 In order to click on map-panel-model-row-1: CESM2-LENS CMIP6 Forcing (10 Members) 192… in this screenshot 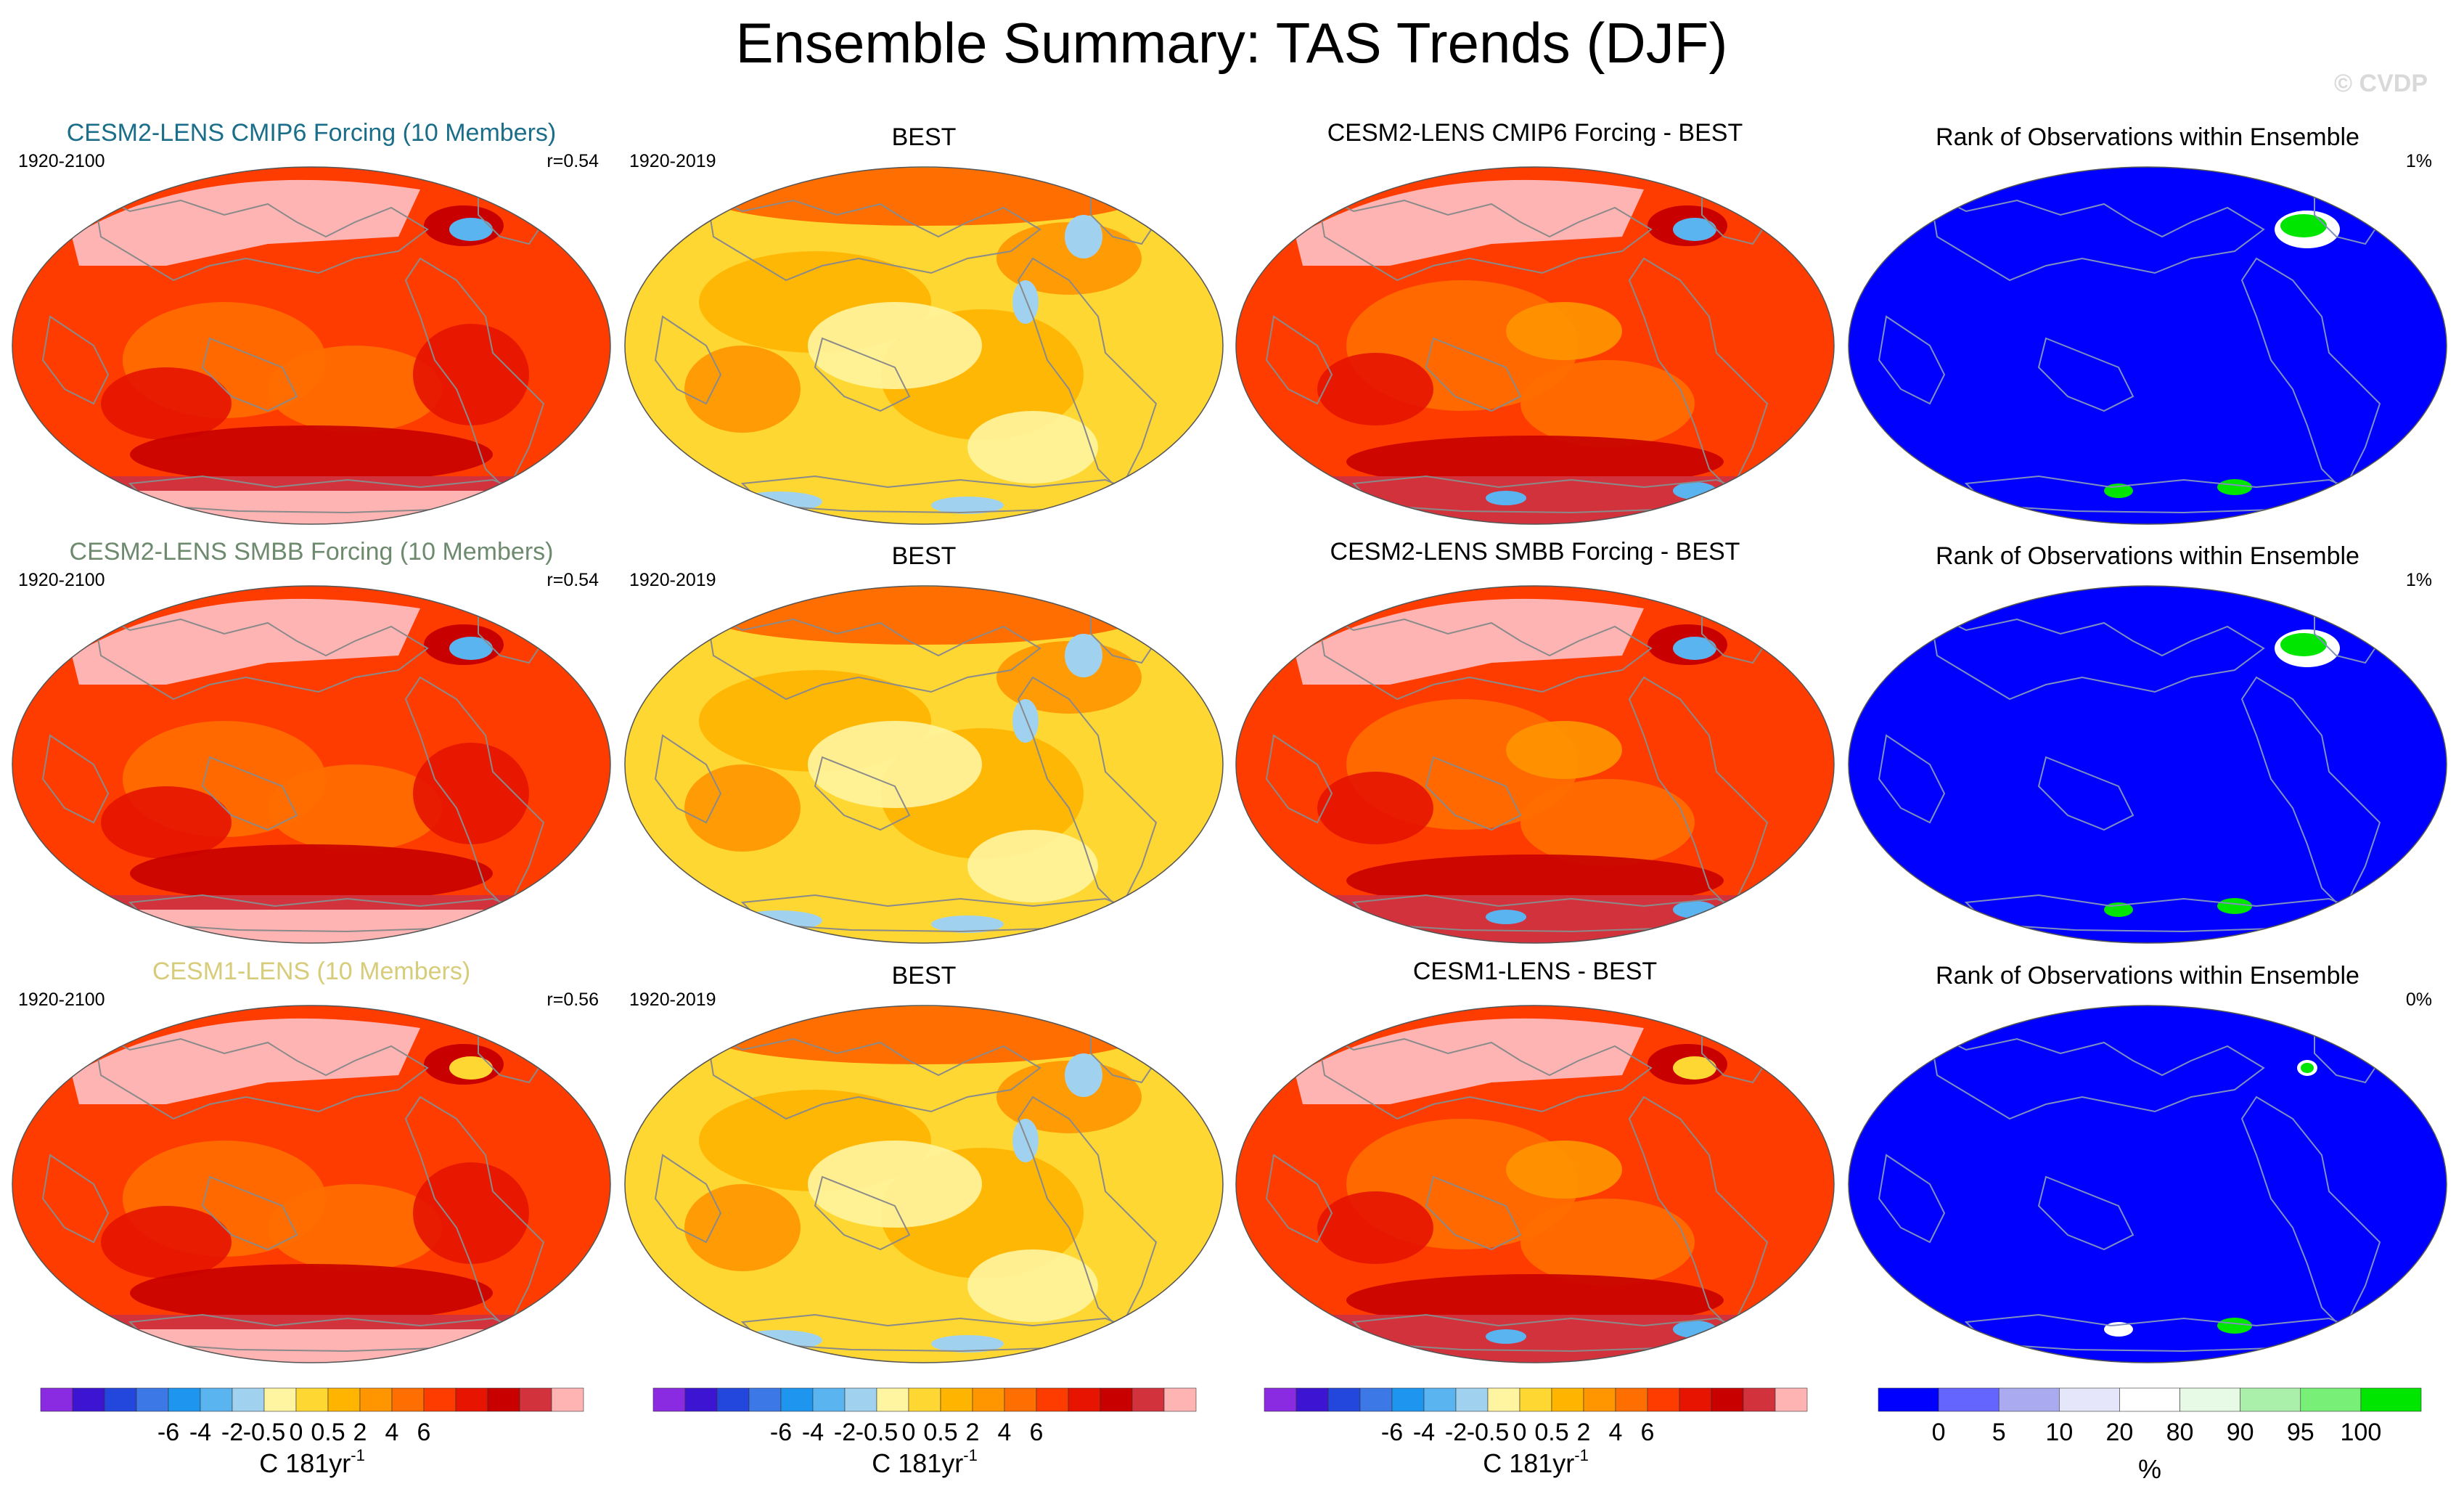, I will do `click(311, 322)`.